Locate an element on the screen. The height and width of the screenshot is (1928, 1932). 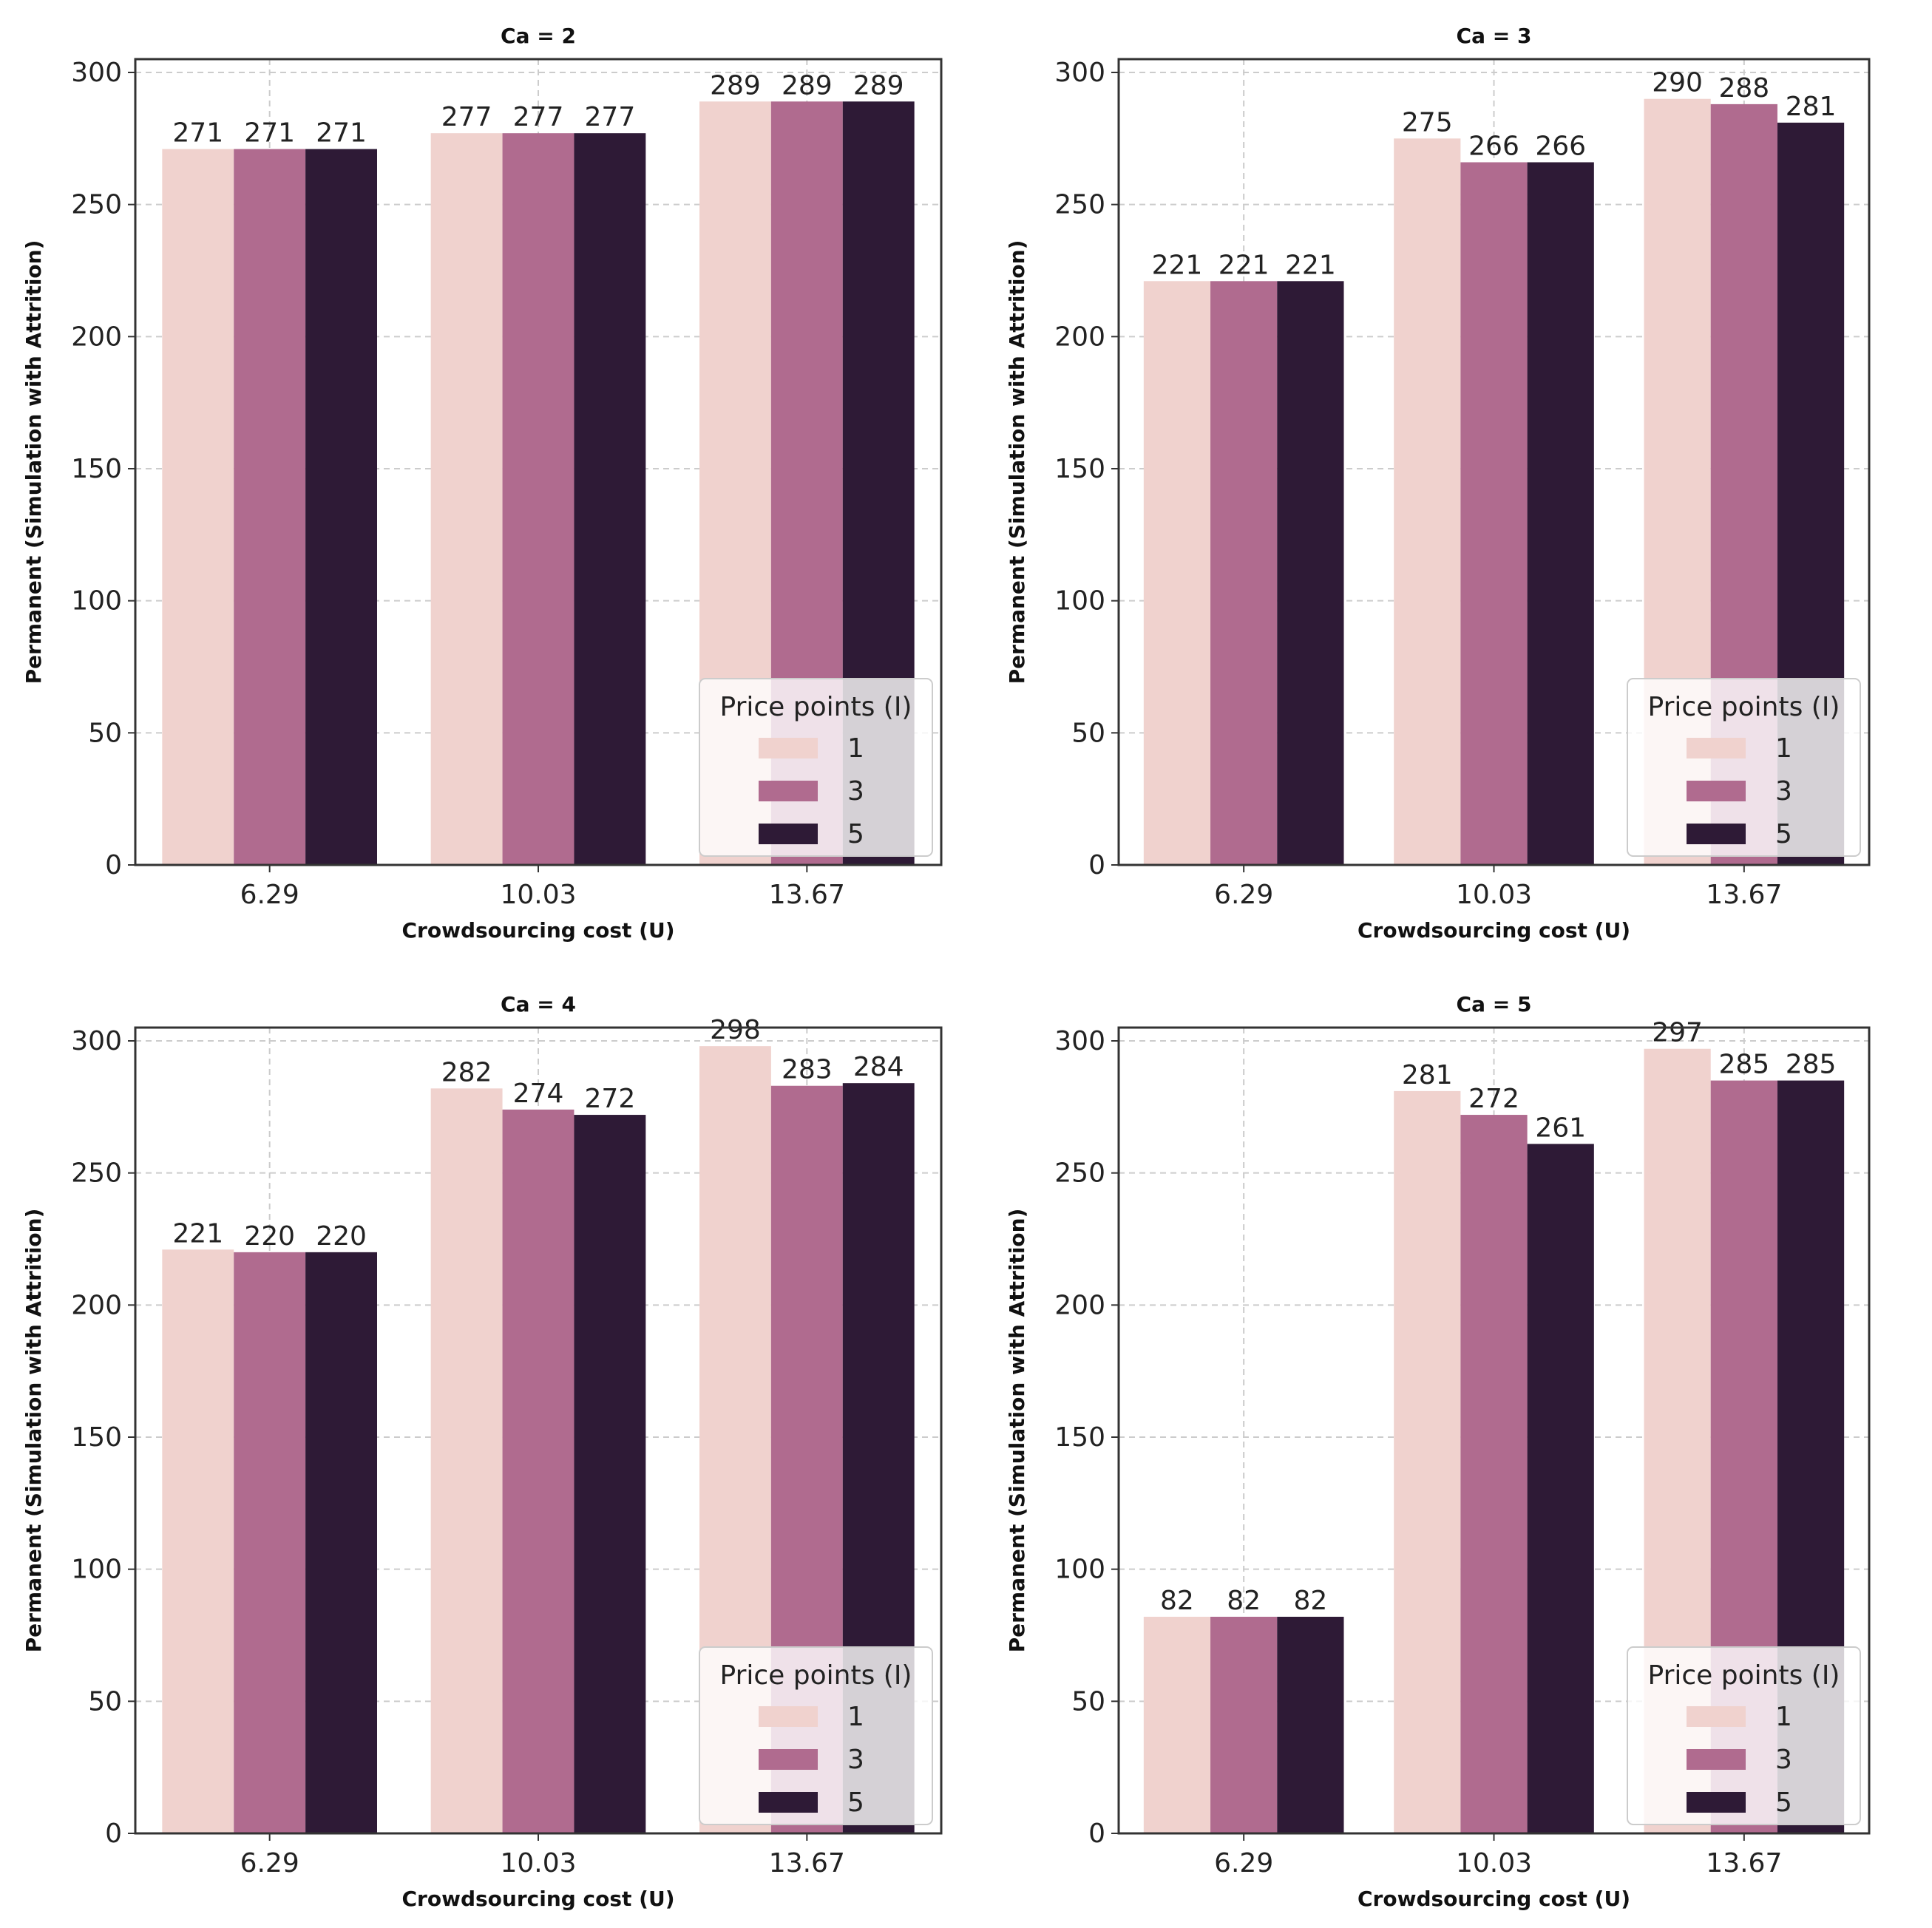
y-tick-label: 100 is located at coordinates (96, 1570).